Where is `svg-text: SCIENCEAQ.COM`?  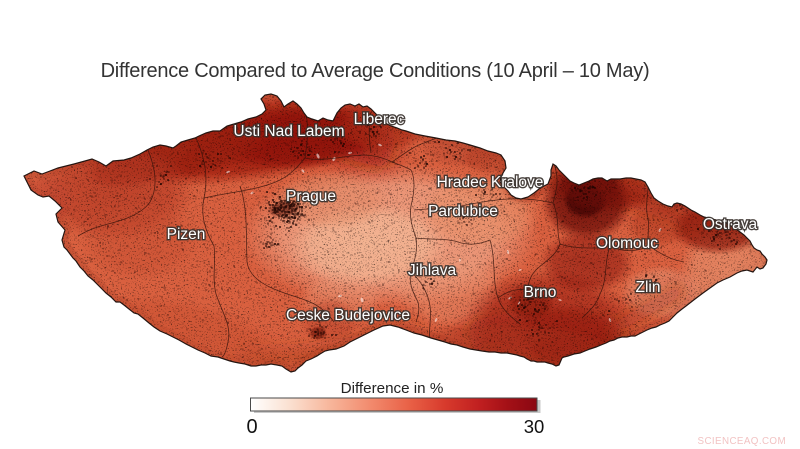 svg-text: SCIENCEAQ.COM is located at coordinates (742, 441).